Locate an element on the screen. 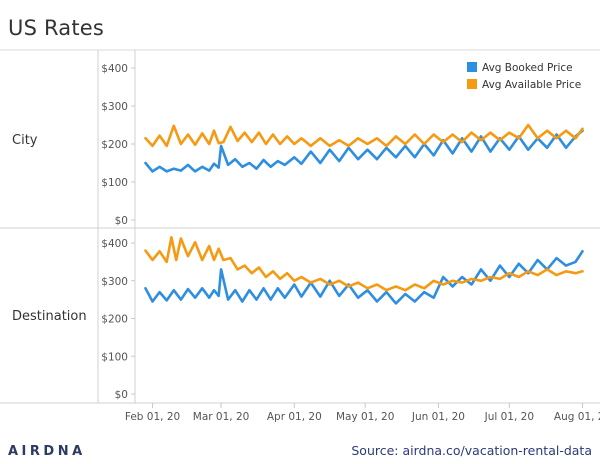 Image resolution: width=600 pixels, height=464 pixels. series-line-available-destination is located at coordinates (364, 264).